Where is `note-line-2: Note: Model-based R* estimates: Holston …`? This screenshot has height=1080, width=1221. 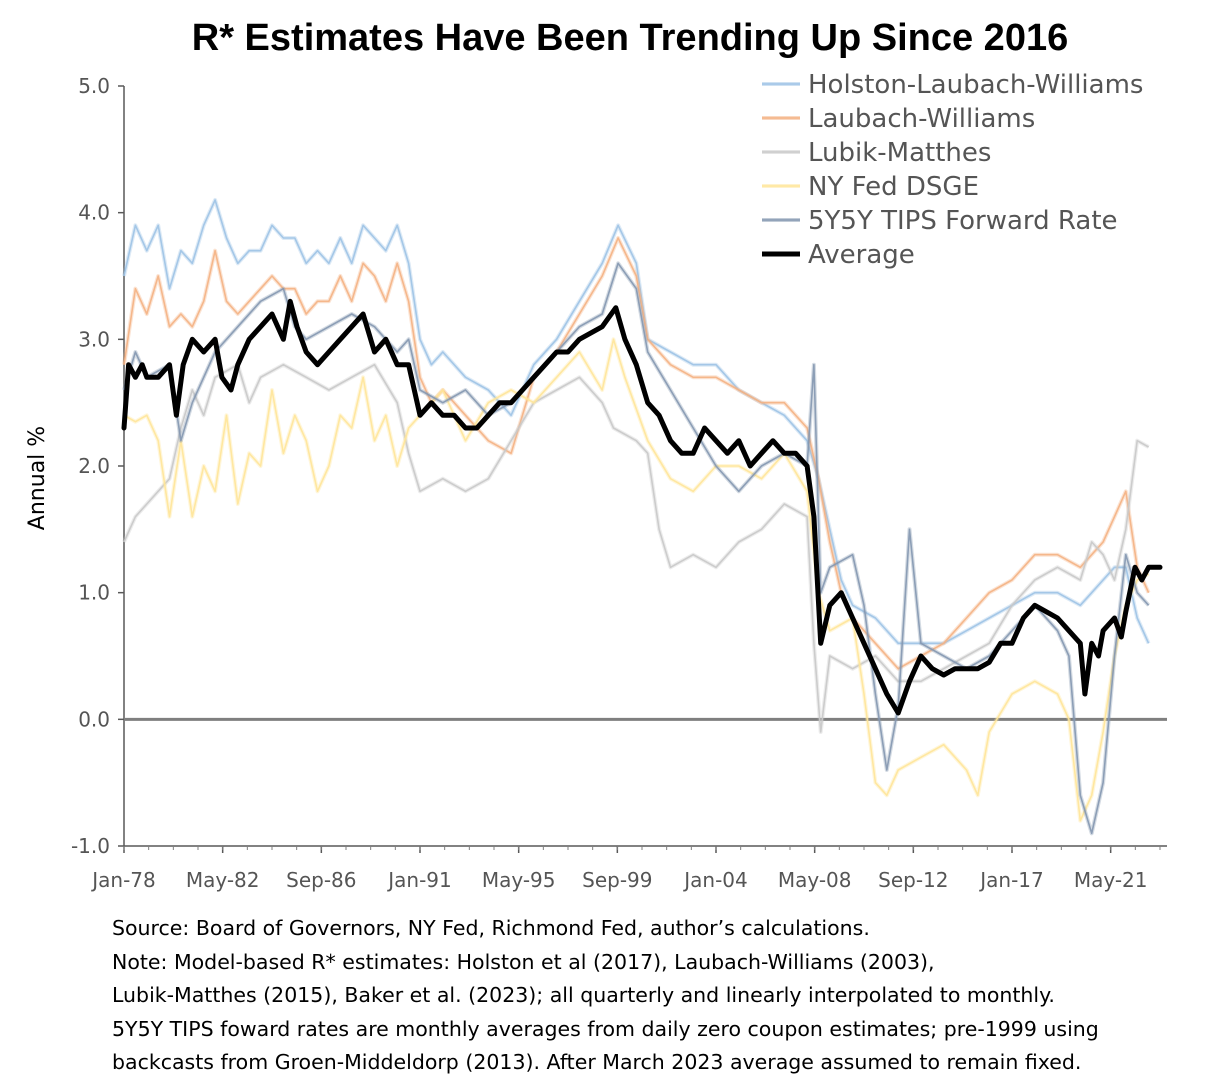
note-line-2: Note: Model-based R* estimates: Holston … is located at coordinates (523, 961).